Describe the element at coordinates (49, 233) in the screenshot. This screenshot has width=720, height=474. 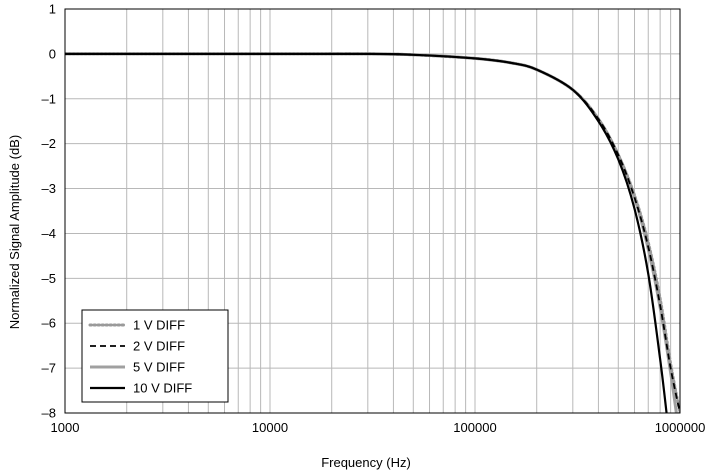
I see `y-tick-label: –4` at that location.